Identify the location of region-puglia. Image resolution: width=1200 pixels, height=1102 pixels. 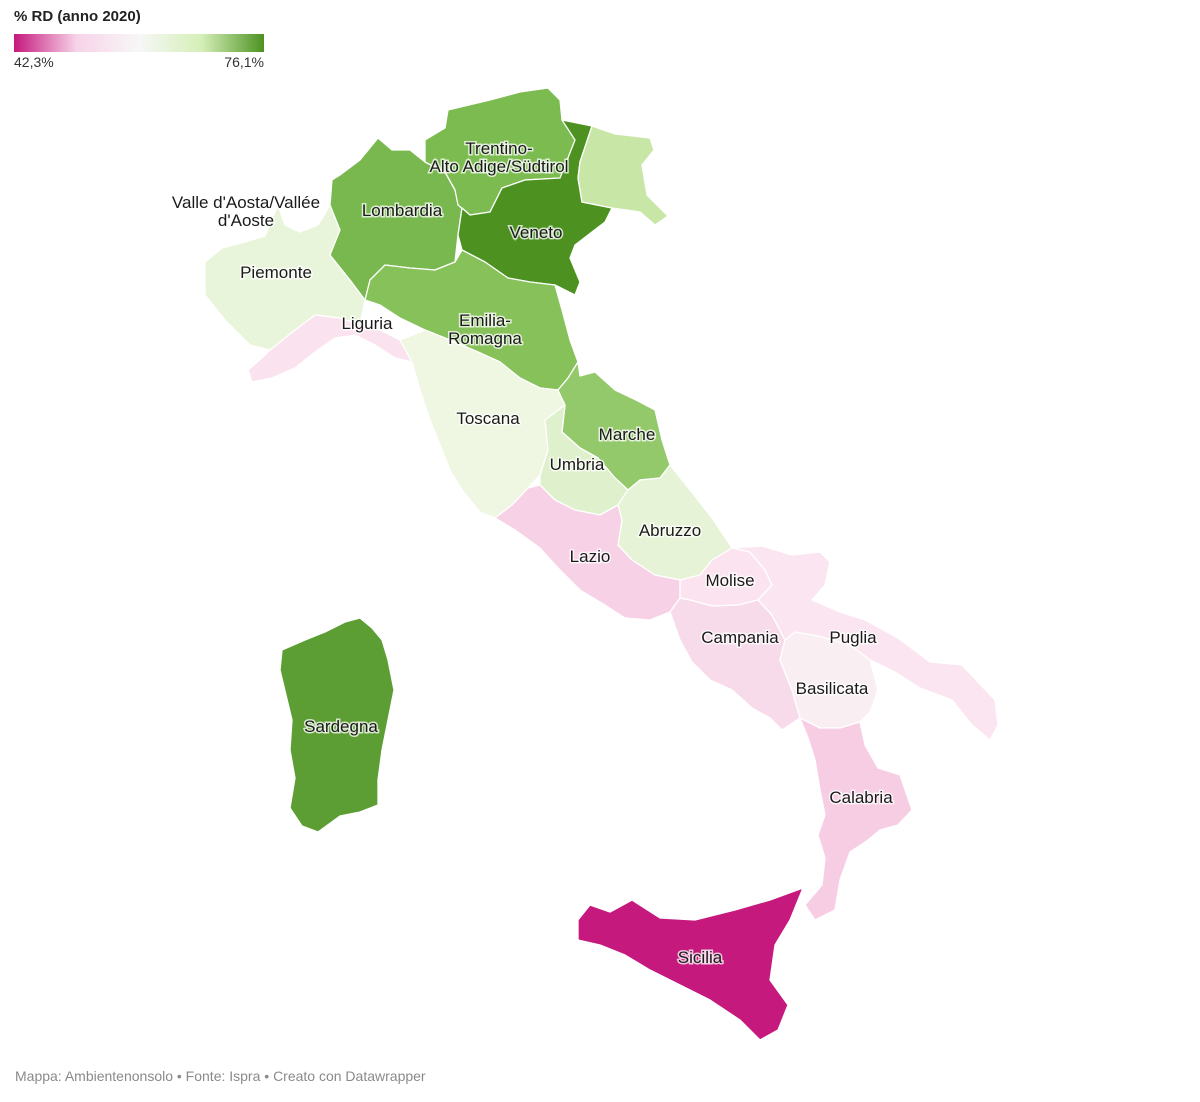
(865, 643).